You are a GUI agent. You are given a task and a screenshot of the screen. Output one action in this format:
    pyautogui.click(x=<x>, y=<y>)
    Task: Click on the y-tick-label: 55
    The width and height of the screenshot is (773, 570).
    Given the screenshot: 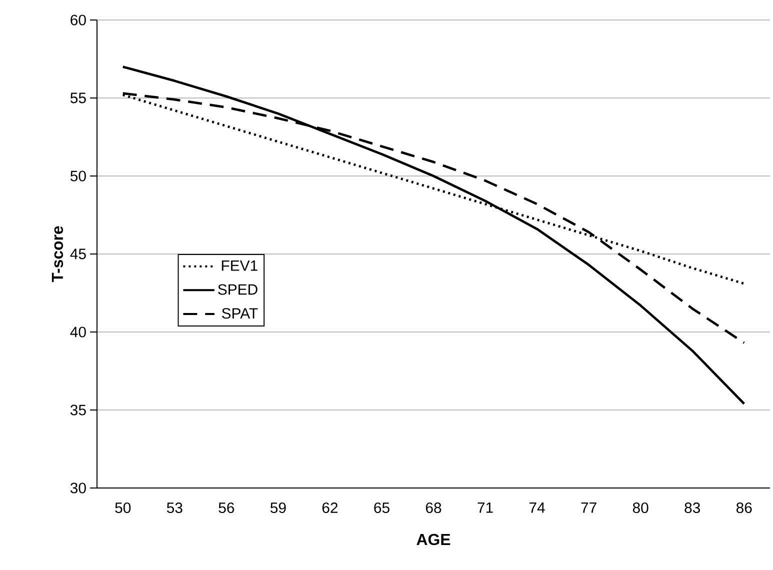 What is the action you would take?
    pyautogui.click(x=78, y=98)
    